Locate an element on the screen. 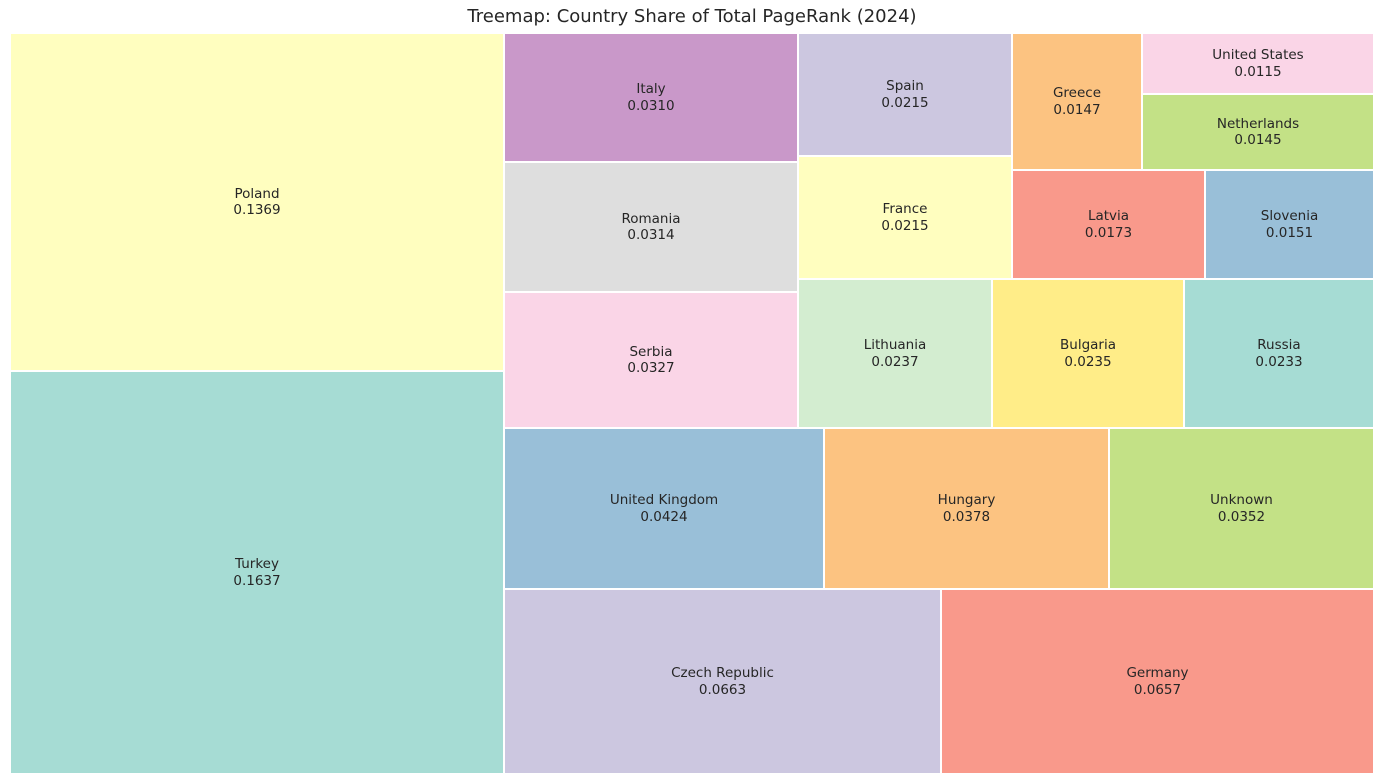  cell-label: Unknown is located at coordinates (1241, 500).